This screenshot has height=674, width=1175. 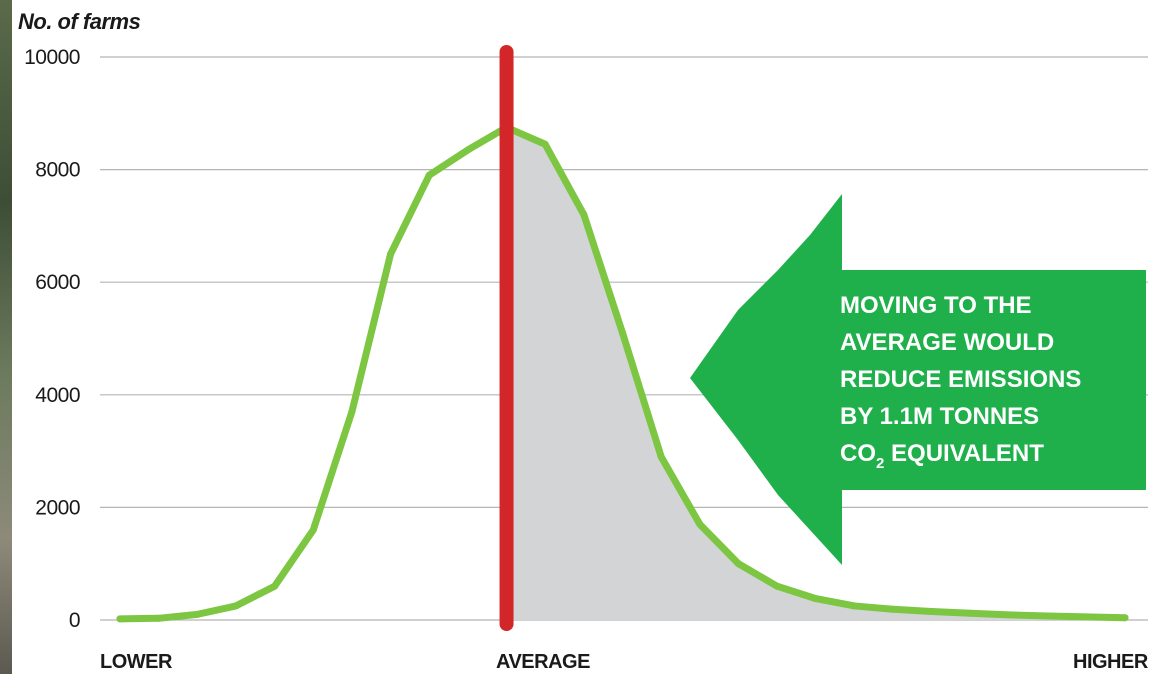 What do you see at coordinates (57, 282) in the screenshot?
I see `y-tick-6000: 6000` at bounding box center [57, 282].